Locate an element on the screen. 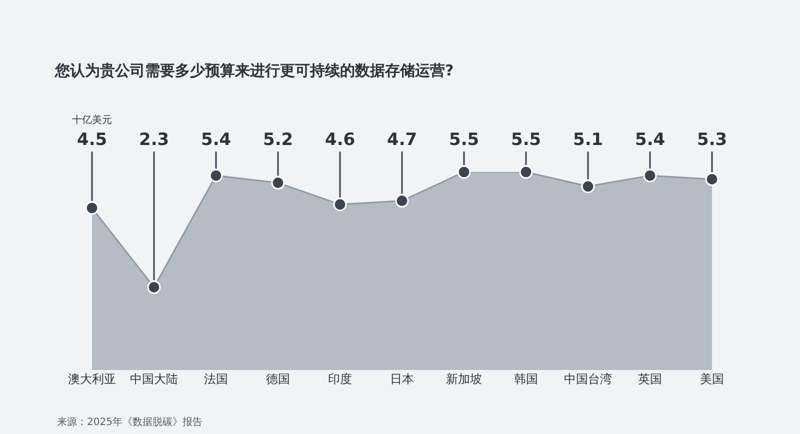  data-label: 4.5 is located at coordinates (92, 140).